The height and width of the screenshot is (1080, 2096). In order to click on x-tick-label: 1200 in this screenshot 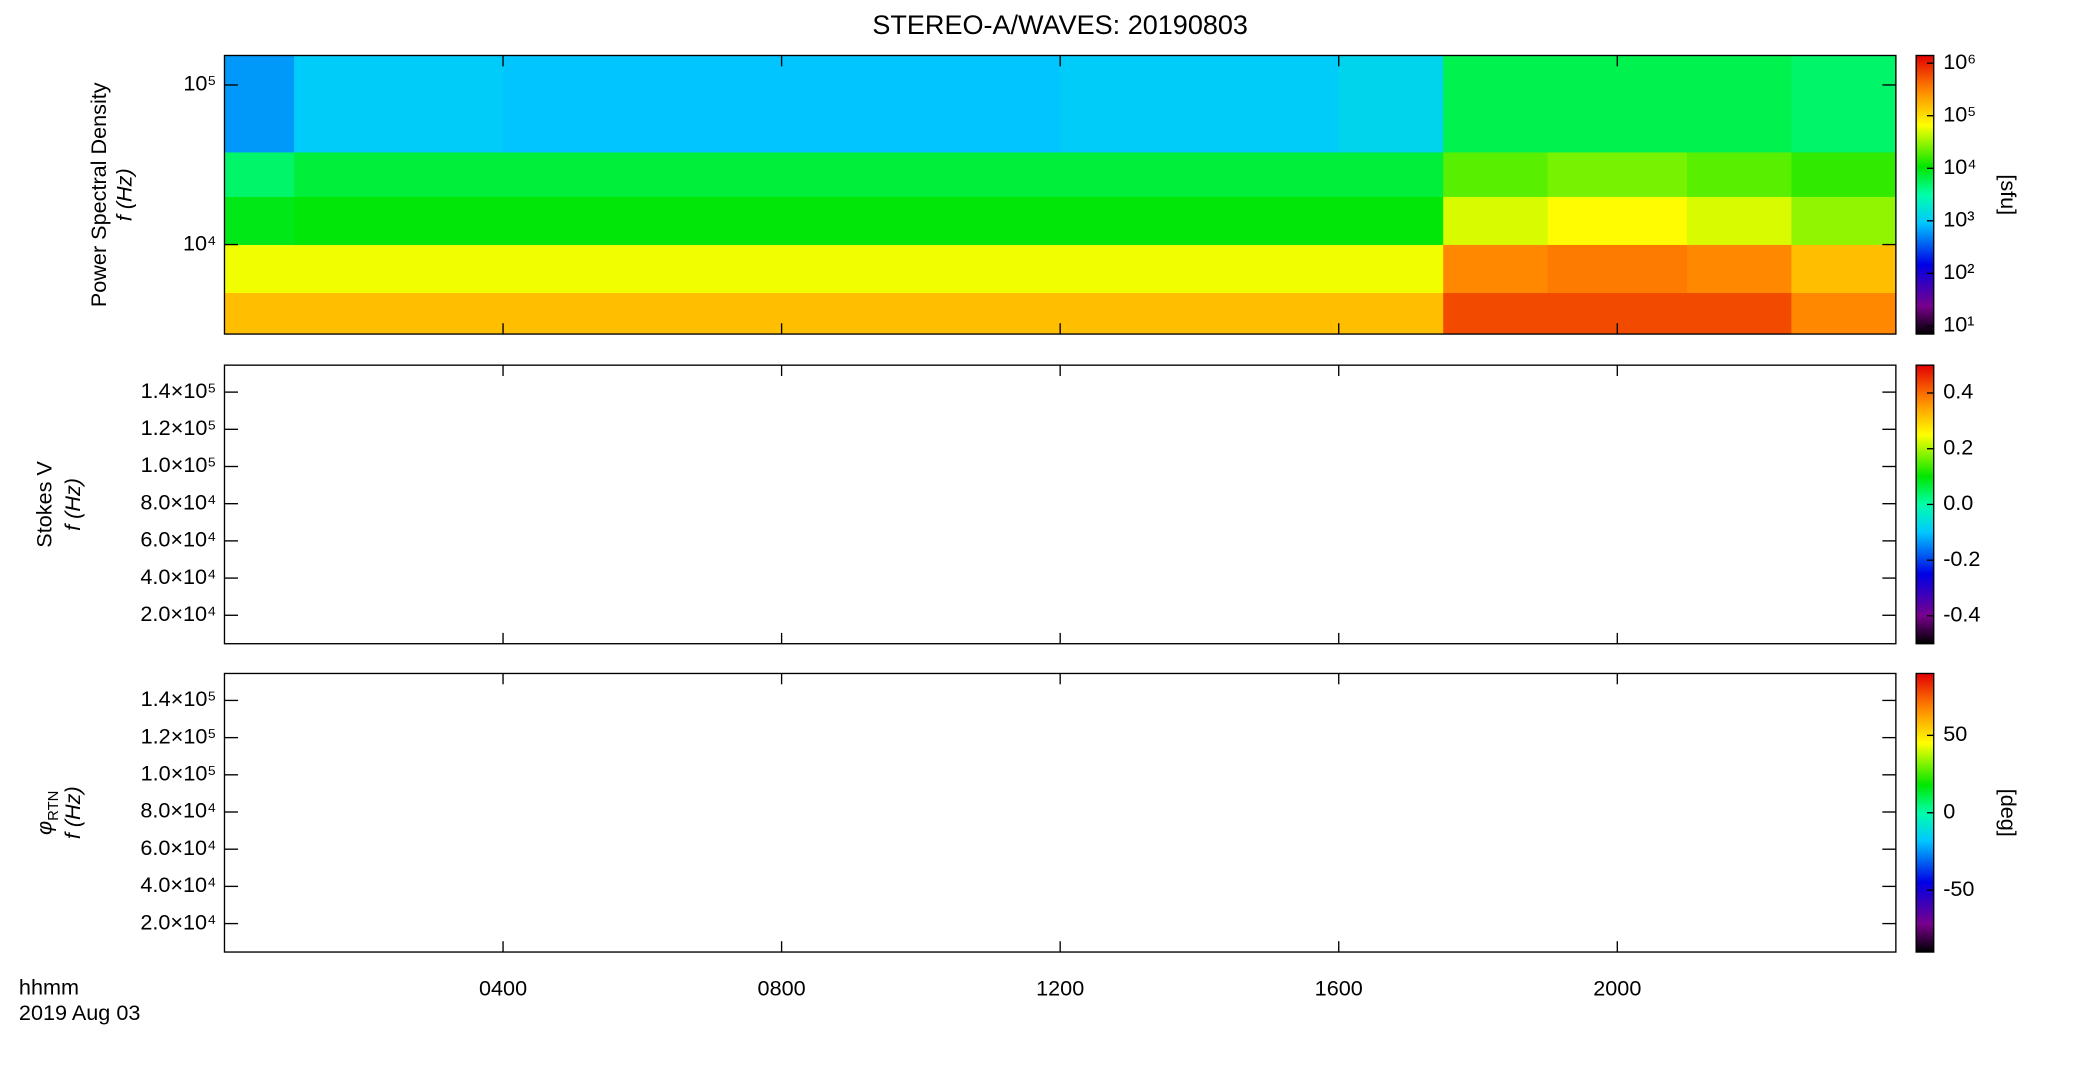, I will do `click(1060, 988)`.